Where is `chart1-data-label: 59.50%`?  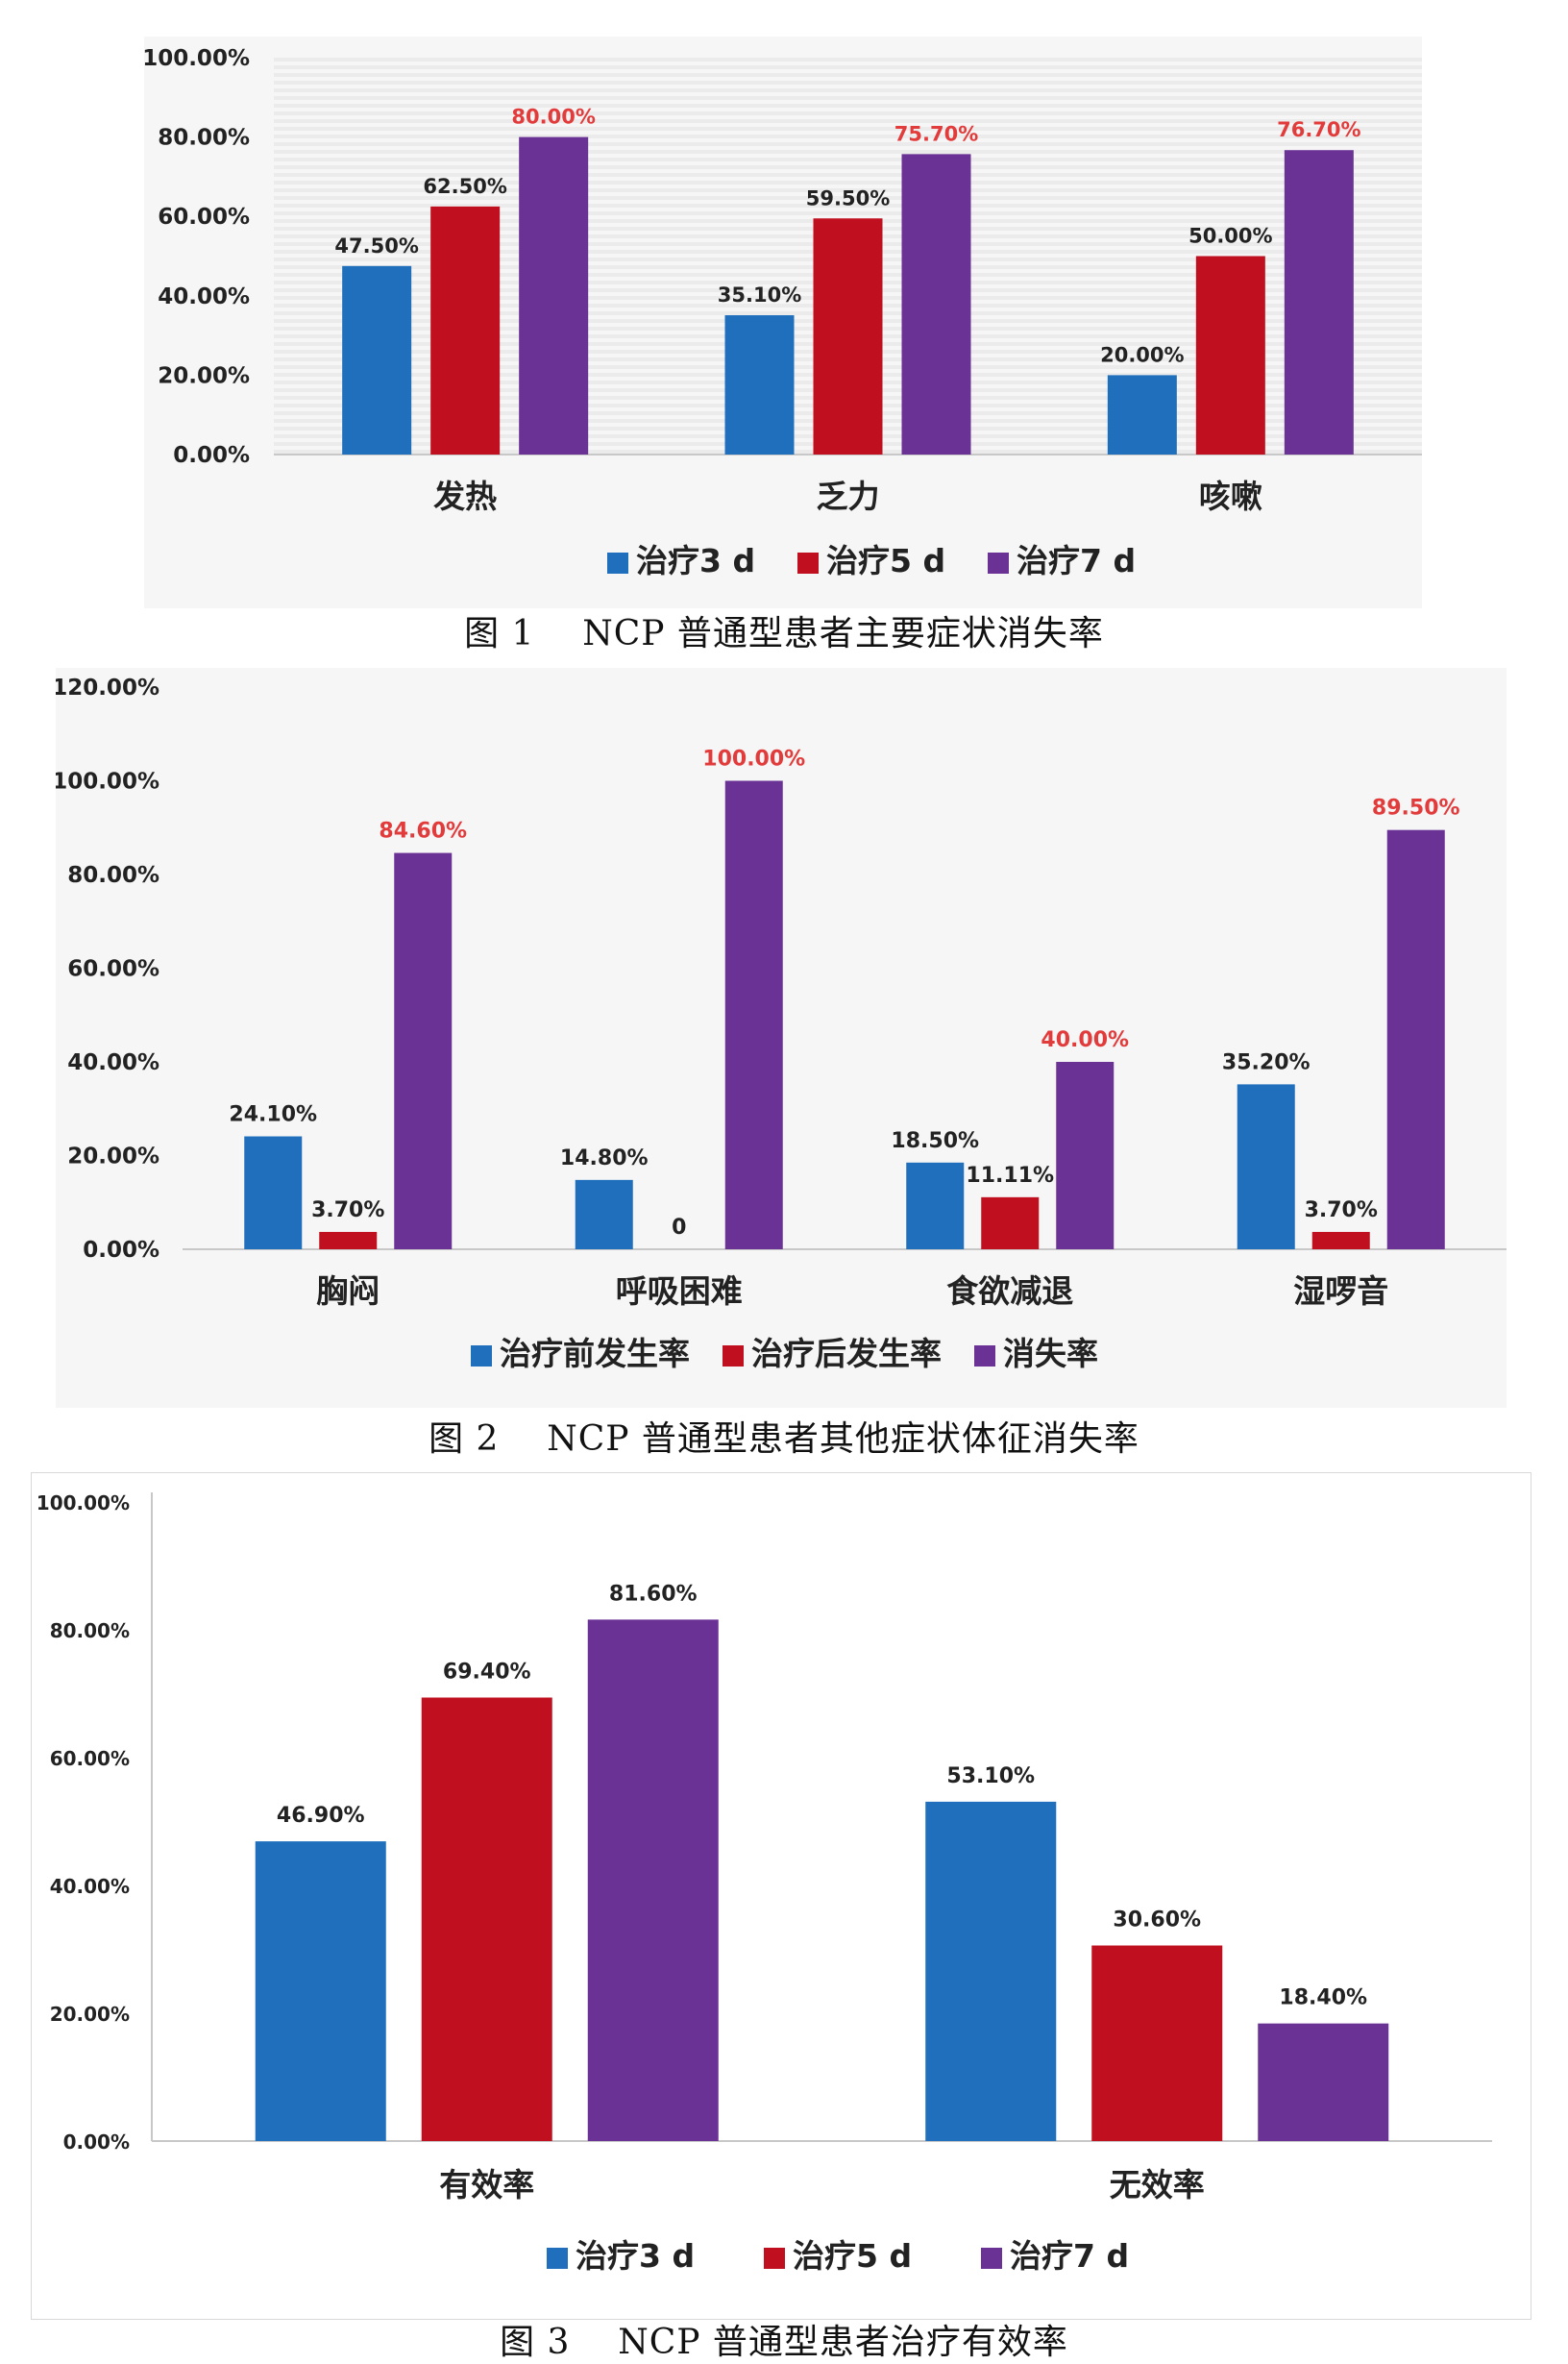 chart1-data-label: 59.50% is located at coordinates (848, 197).